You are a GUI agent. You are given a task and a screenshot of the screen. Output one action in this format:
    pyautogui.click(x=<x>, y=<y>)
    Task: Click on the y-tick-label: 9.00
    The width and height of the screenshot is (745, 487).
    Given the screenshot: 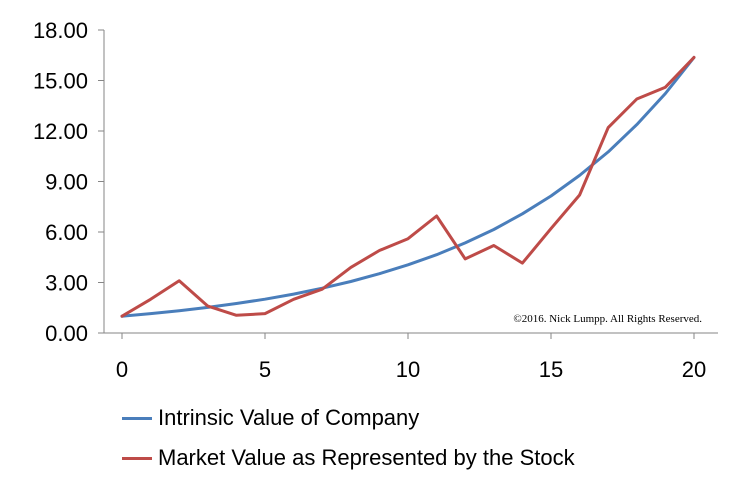 What is the action you would take?
    pyautogui.click(x=66, y=182)
    